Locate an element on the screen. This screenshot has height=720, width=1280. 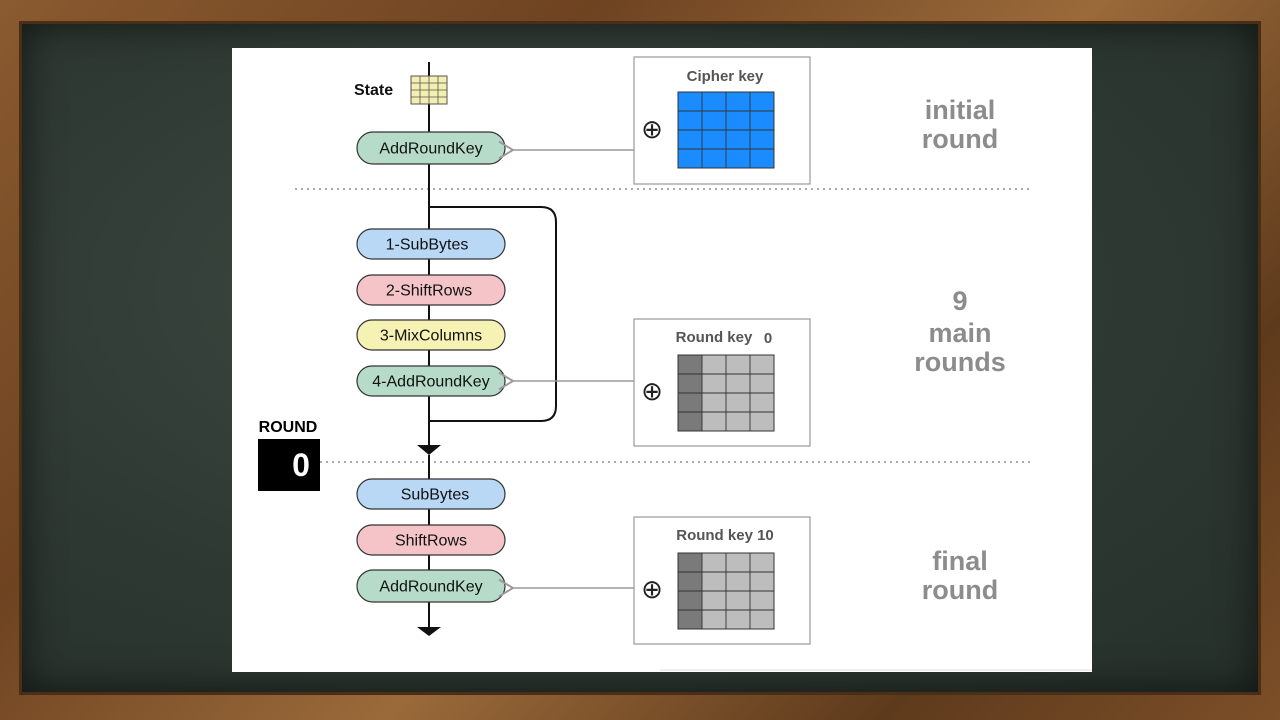
cipher-key-box: Cipher key ⊕ is located at coordinates (722, 120).